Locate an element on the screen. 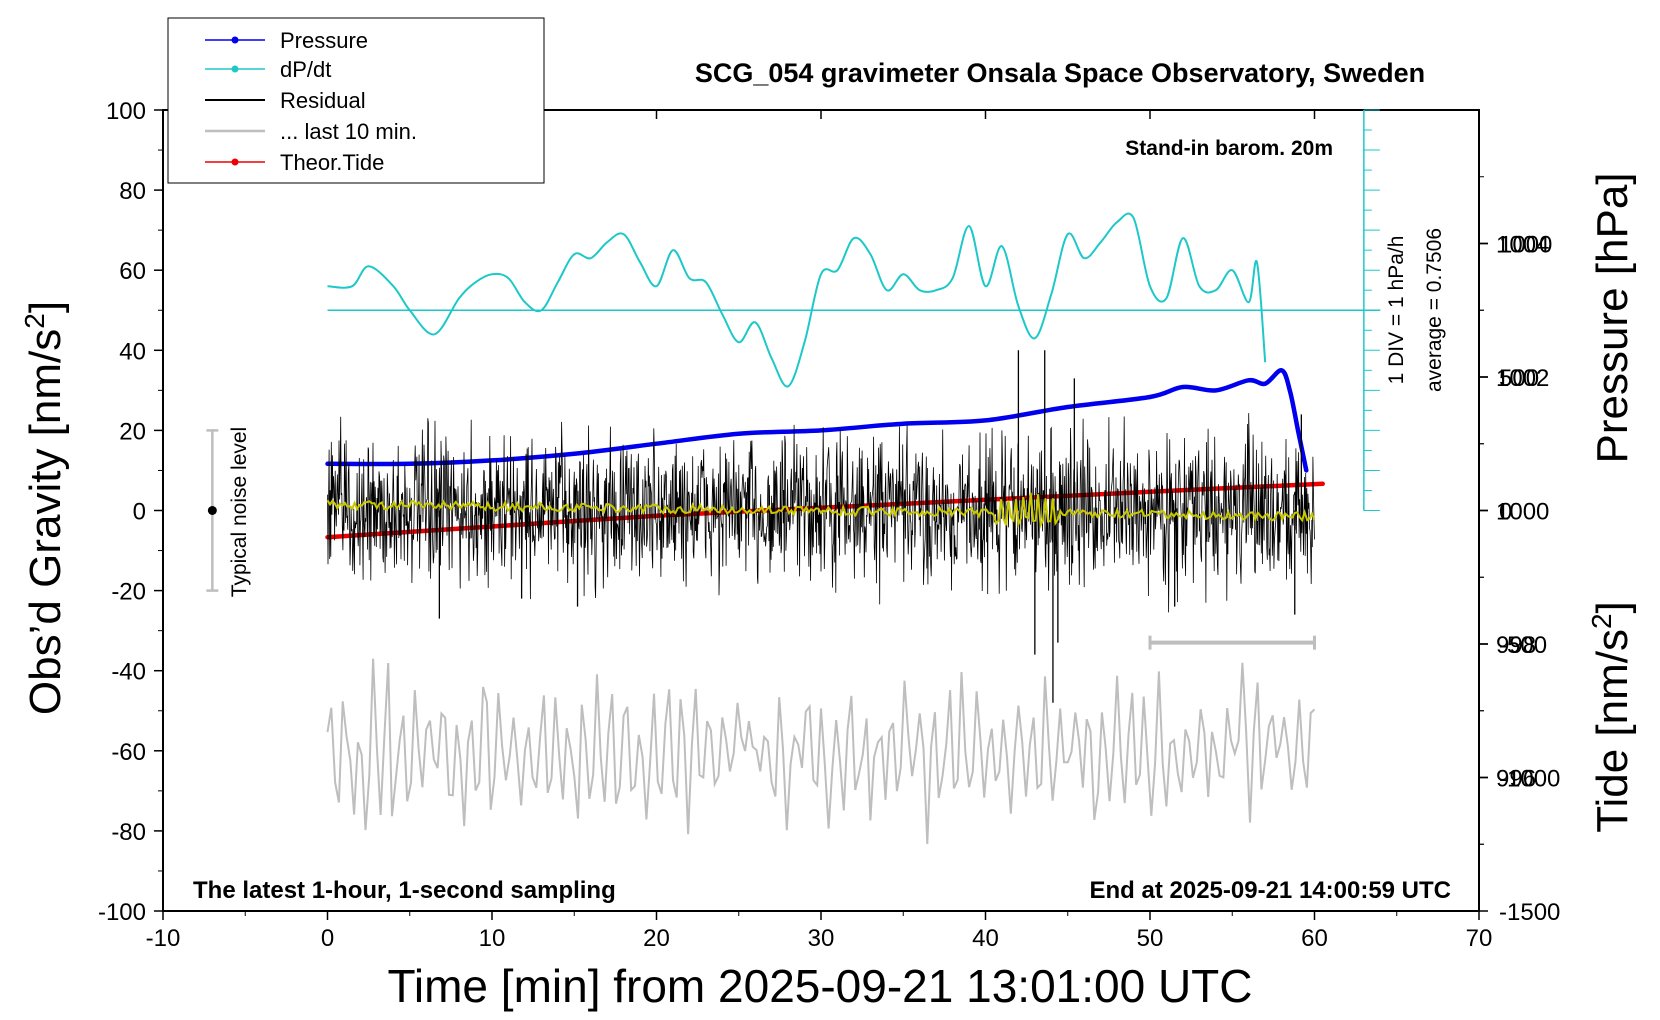  stand-in-label: Stand-in barom. 20m is located at coordinates (1229, 148).